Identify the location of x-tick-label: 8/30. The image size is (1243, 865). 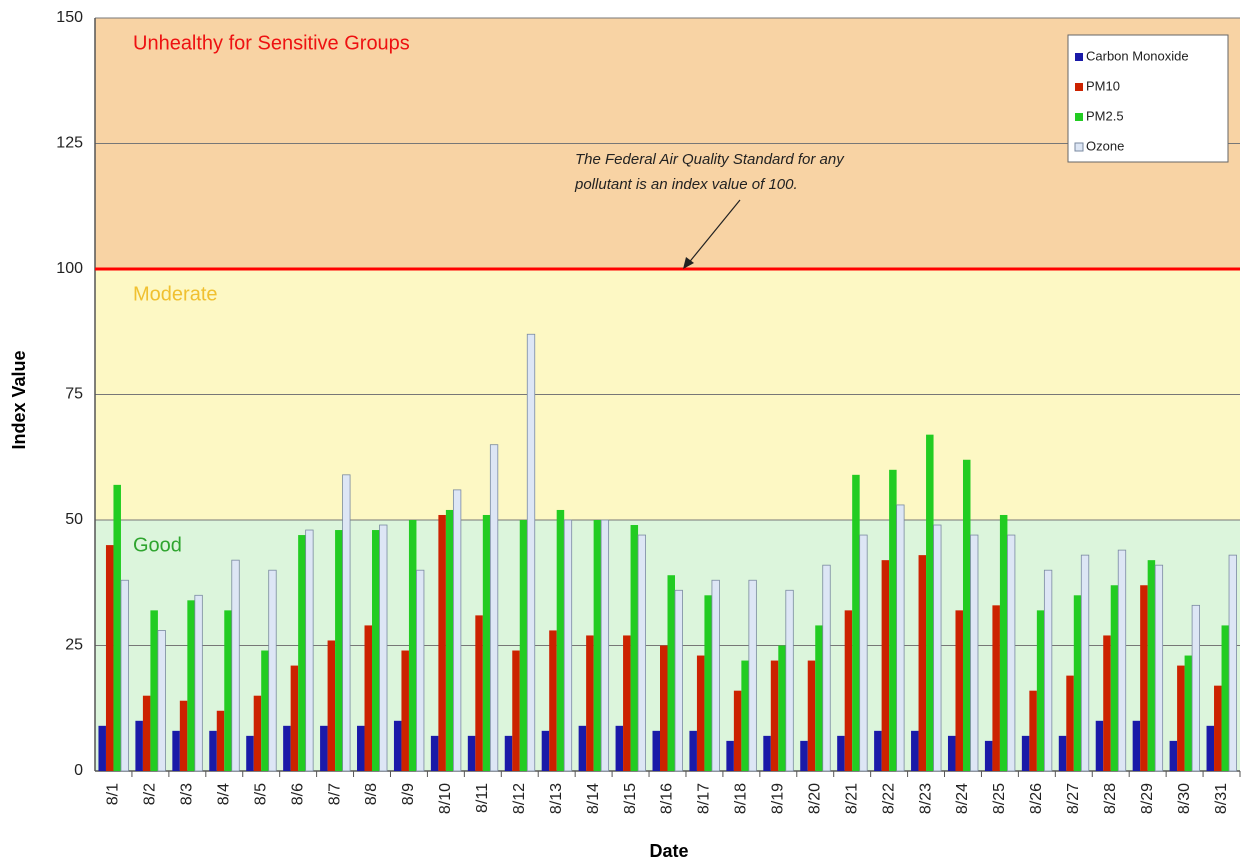
(1184, 798).